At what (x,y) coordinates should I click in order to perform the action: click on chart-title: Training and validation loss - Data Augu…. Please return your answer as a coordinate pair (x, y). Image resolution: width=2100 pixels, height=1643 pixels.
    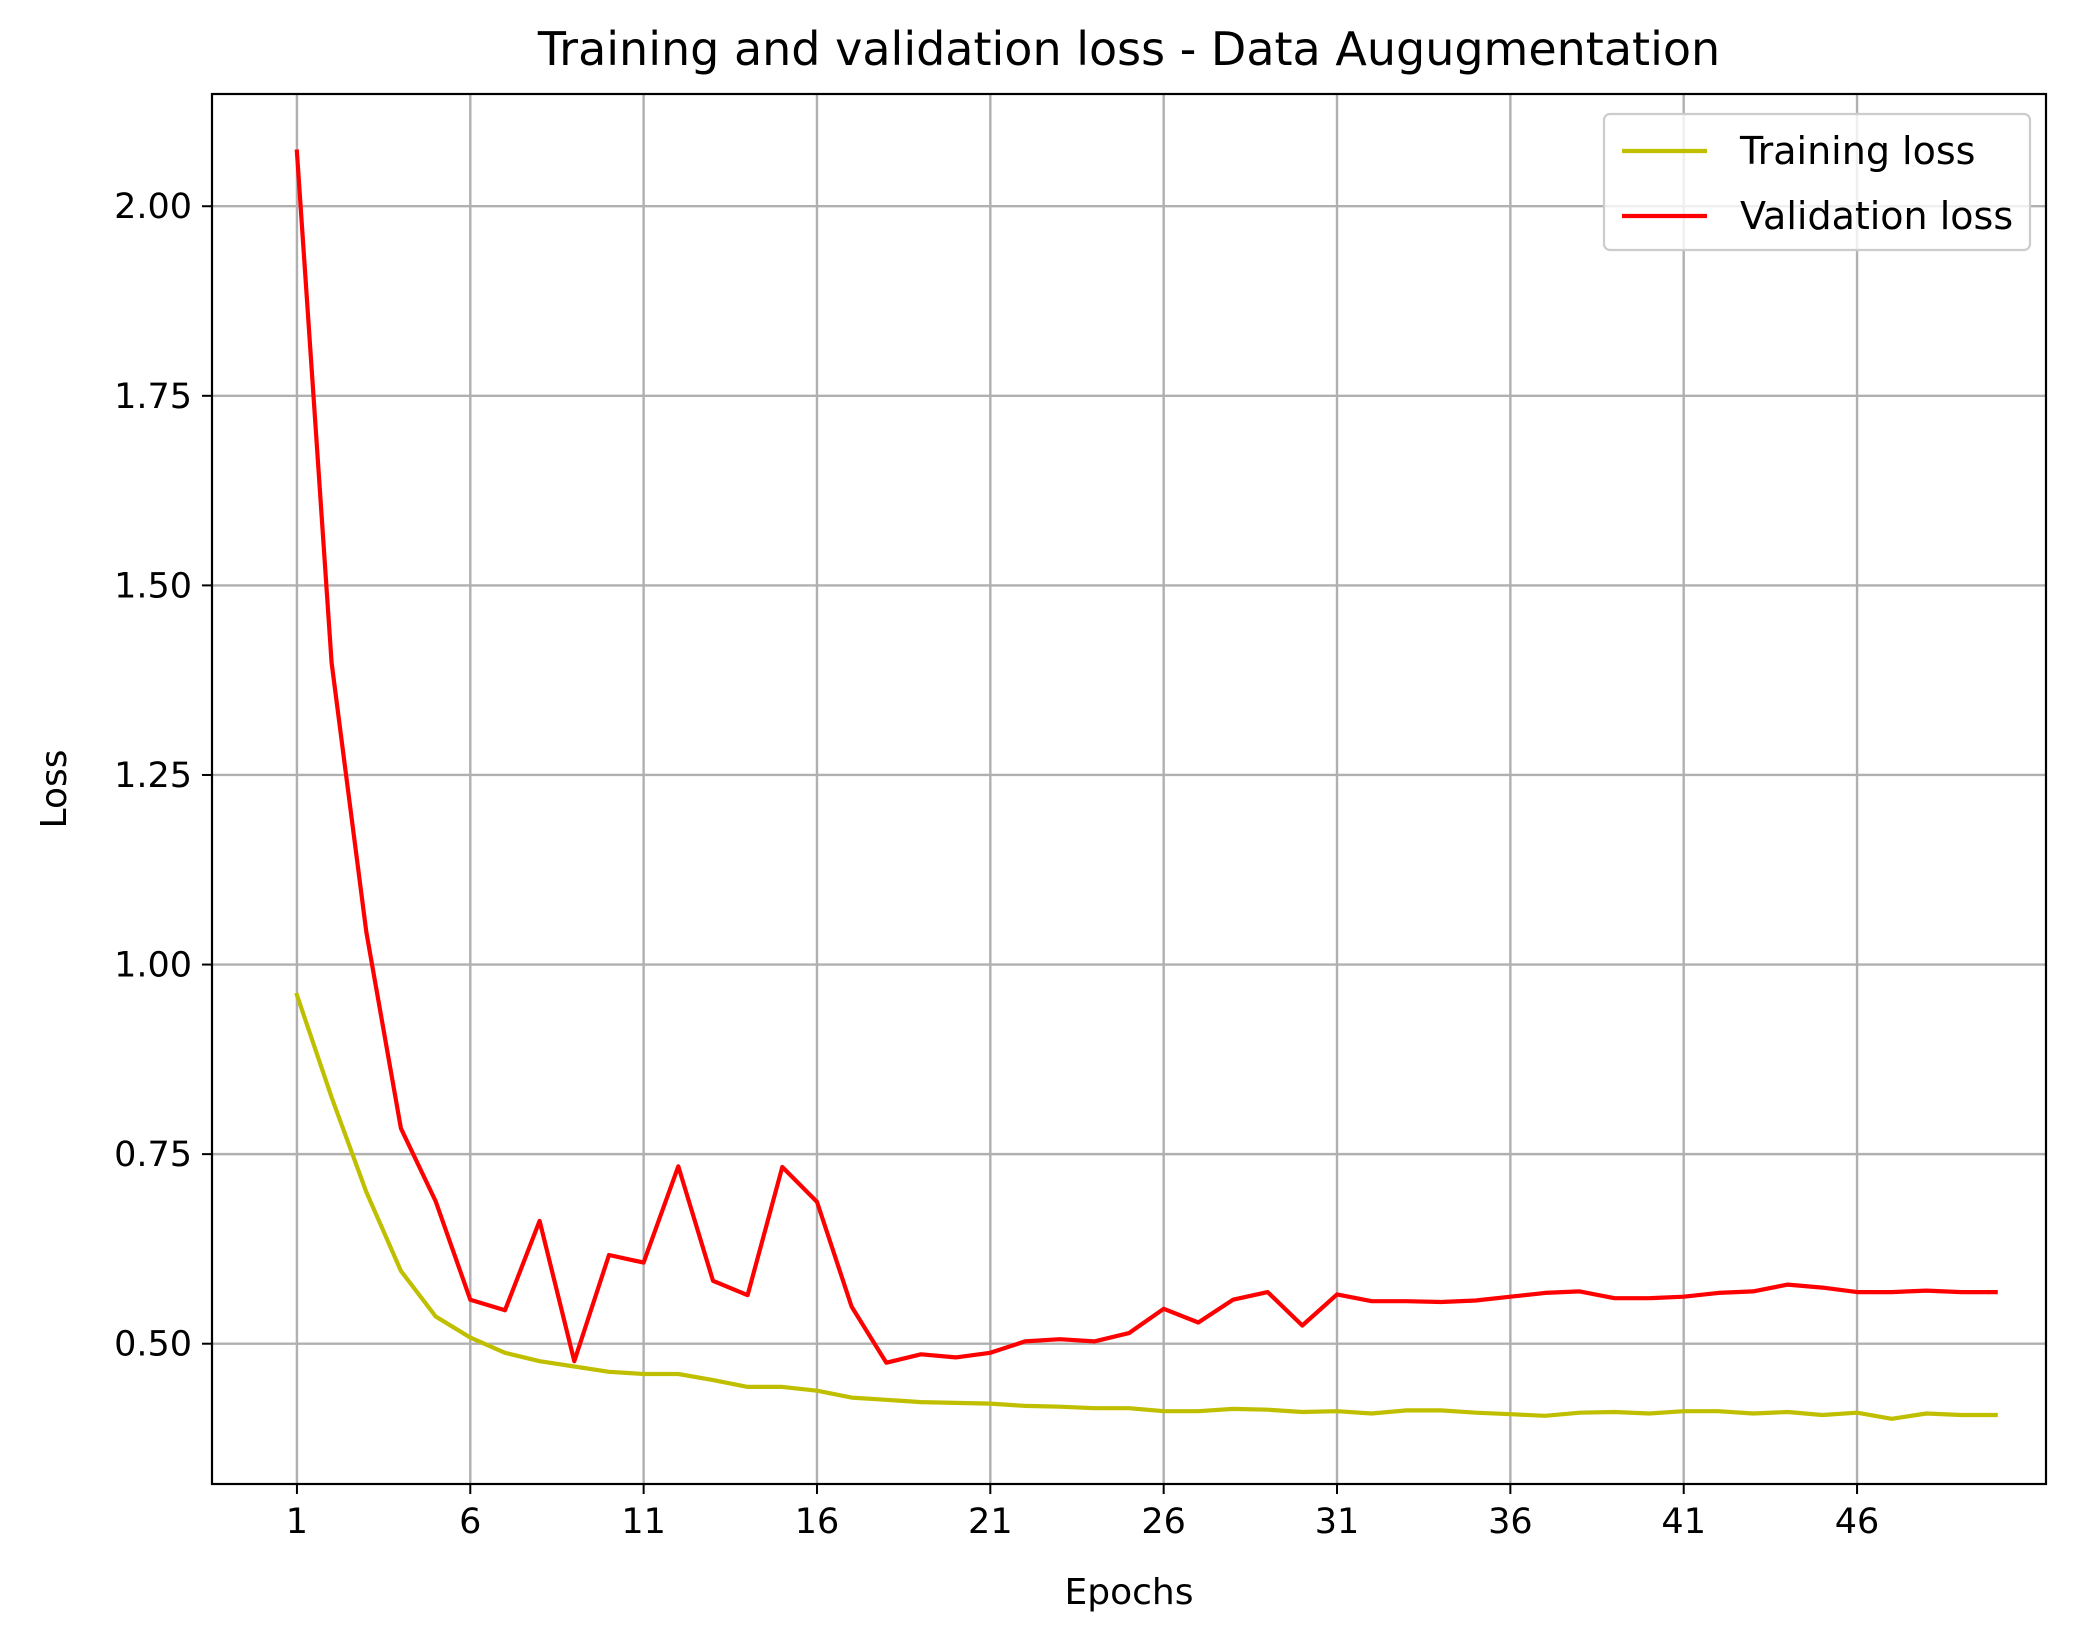
    Looking at the image, I should click on (1128, 49).